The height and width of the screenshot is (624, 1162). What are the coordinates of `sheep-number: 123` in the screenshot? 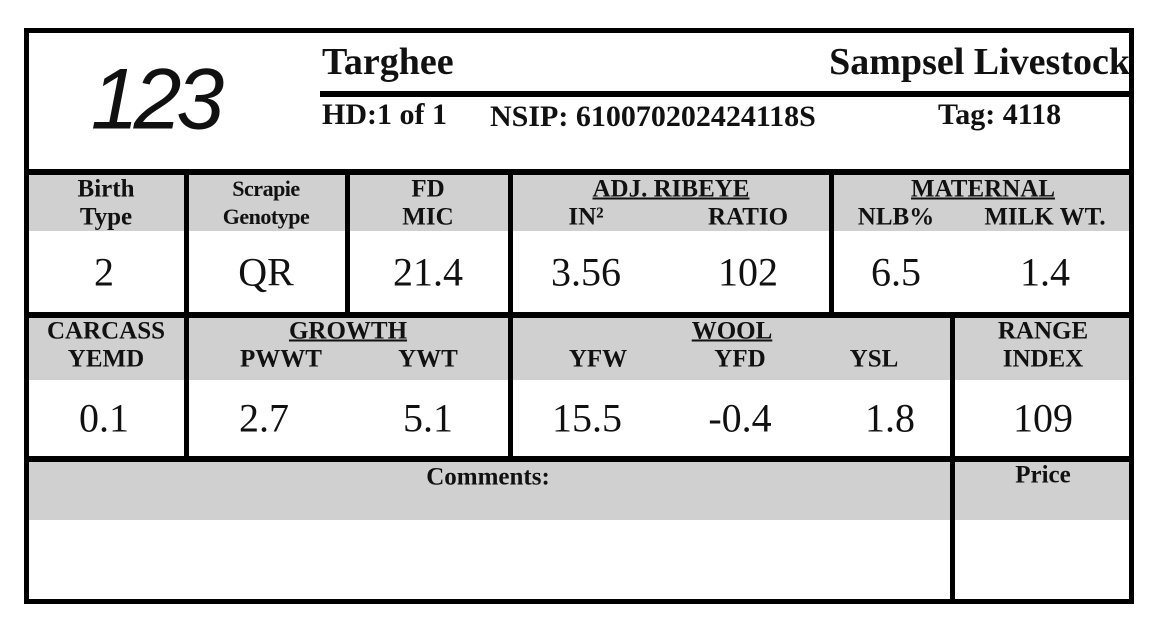 It's located at (157, 99).